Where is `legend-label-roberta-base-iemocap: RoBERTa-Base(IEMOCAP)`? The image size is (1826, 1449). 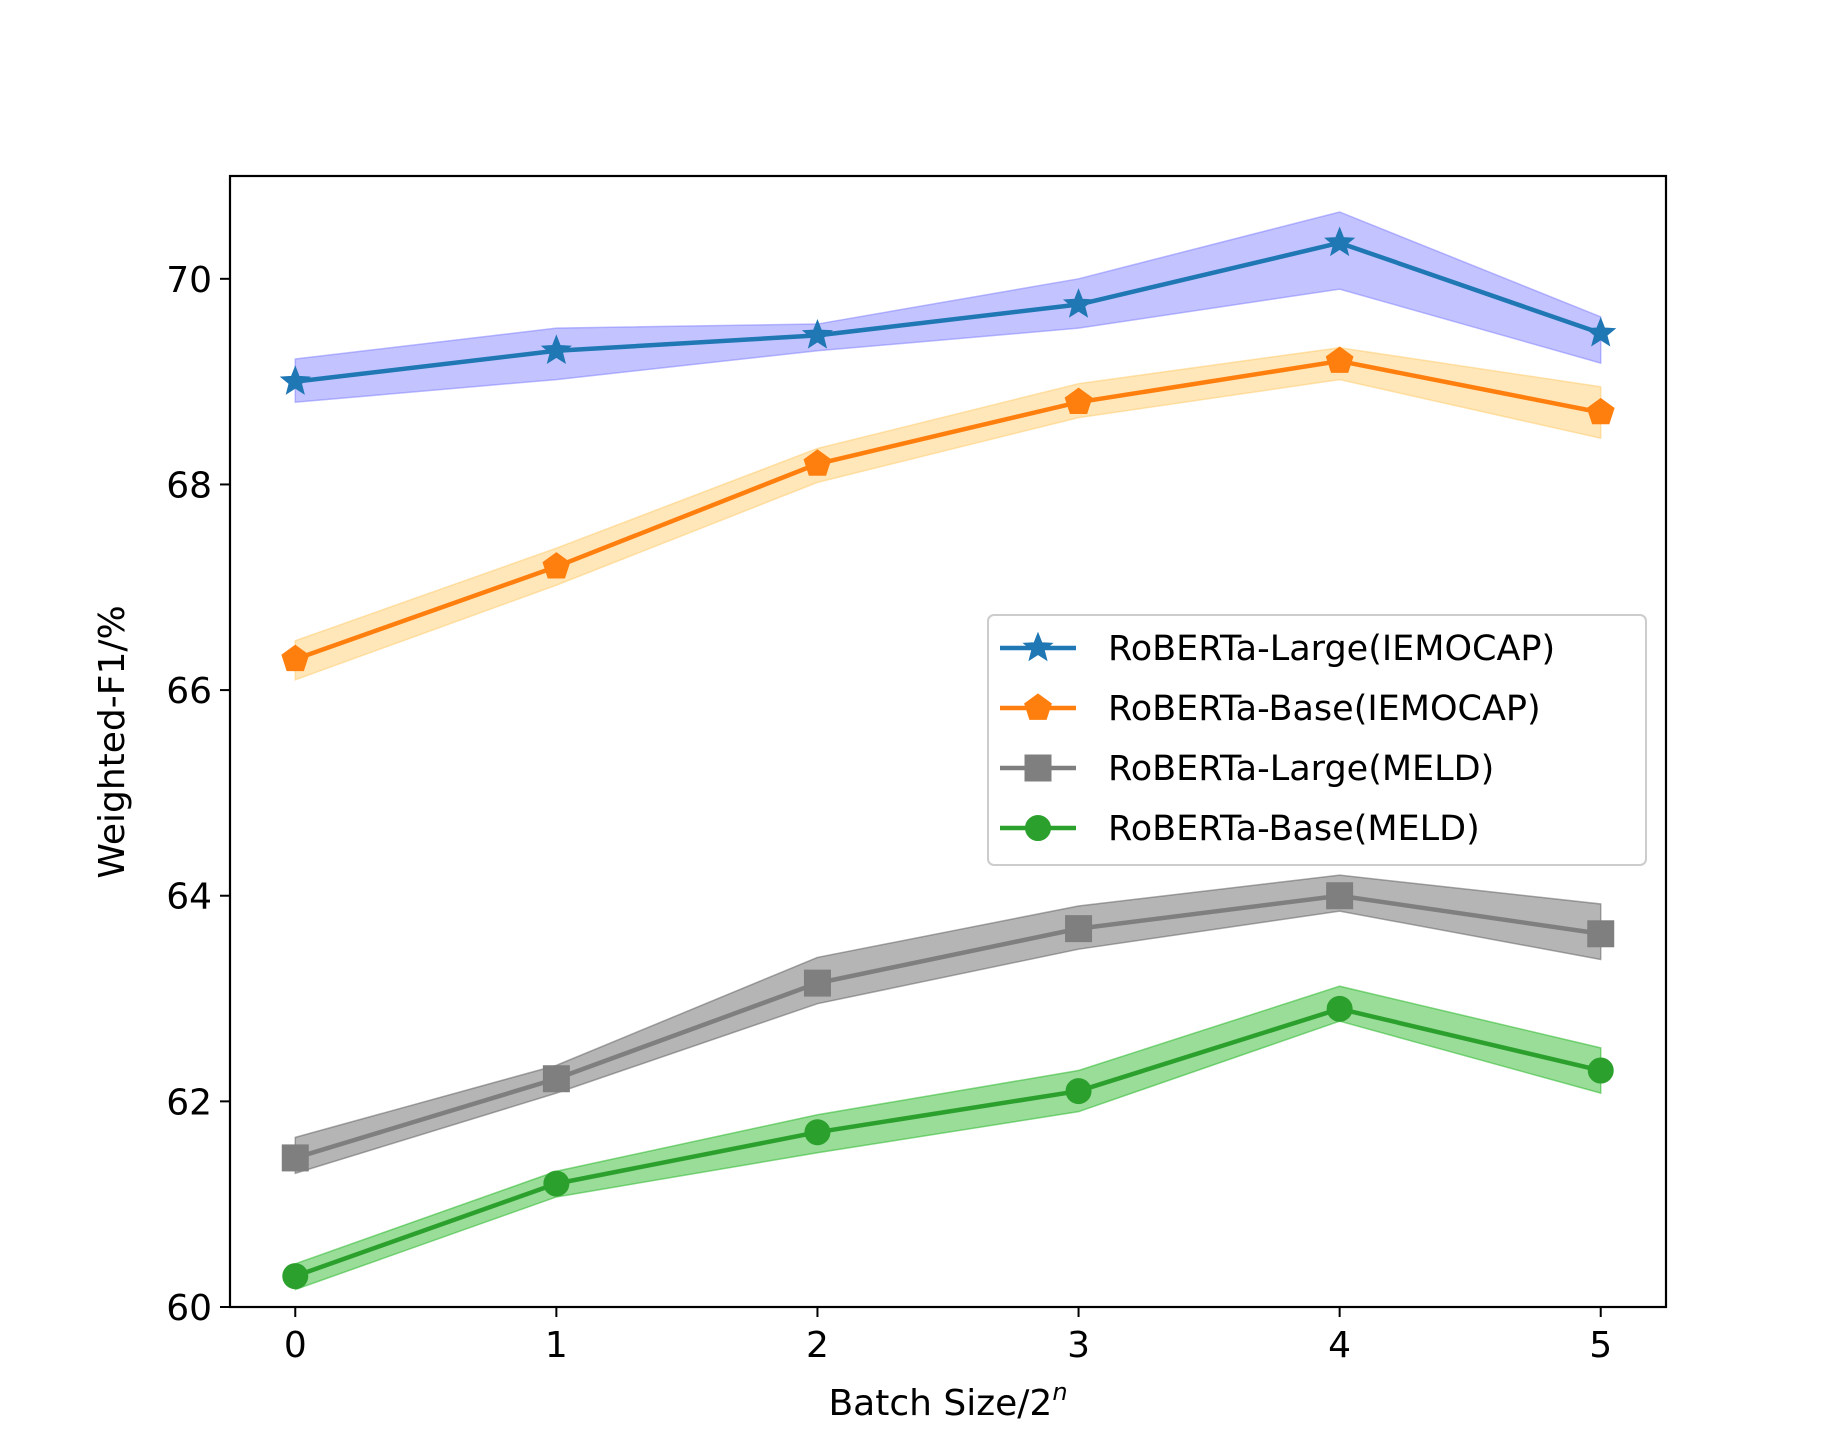
legend-label-roberta-base-iemocap: RoBERTa-Base(IEMOCAP) is located at coordinates (1324, 709).